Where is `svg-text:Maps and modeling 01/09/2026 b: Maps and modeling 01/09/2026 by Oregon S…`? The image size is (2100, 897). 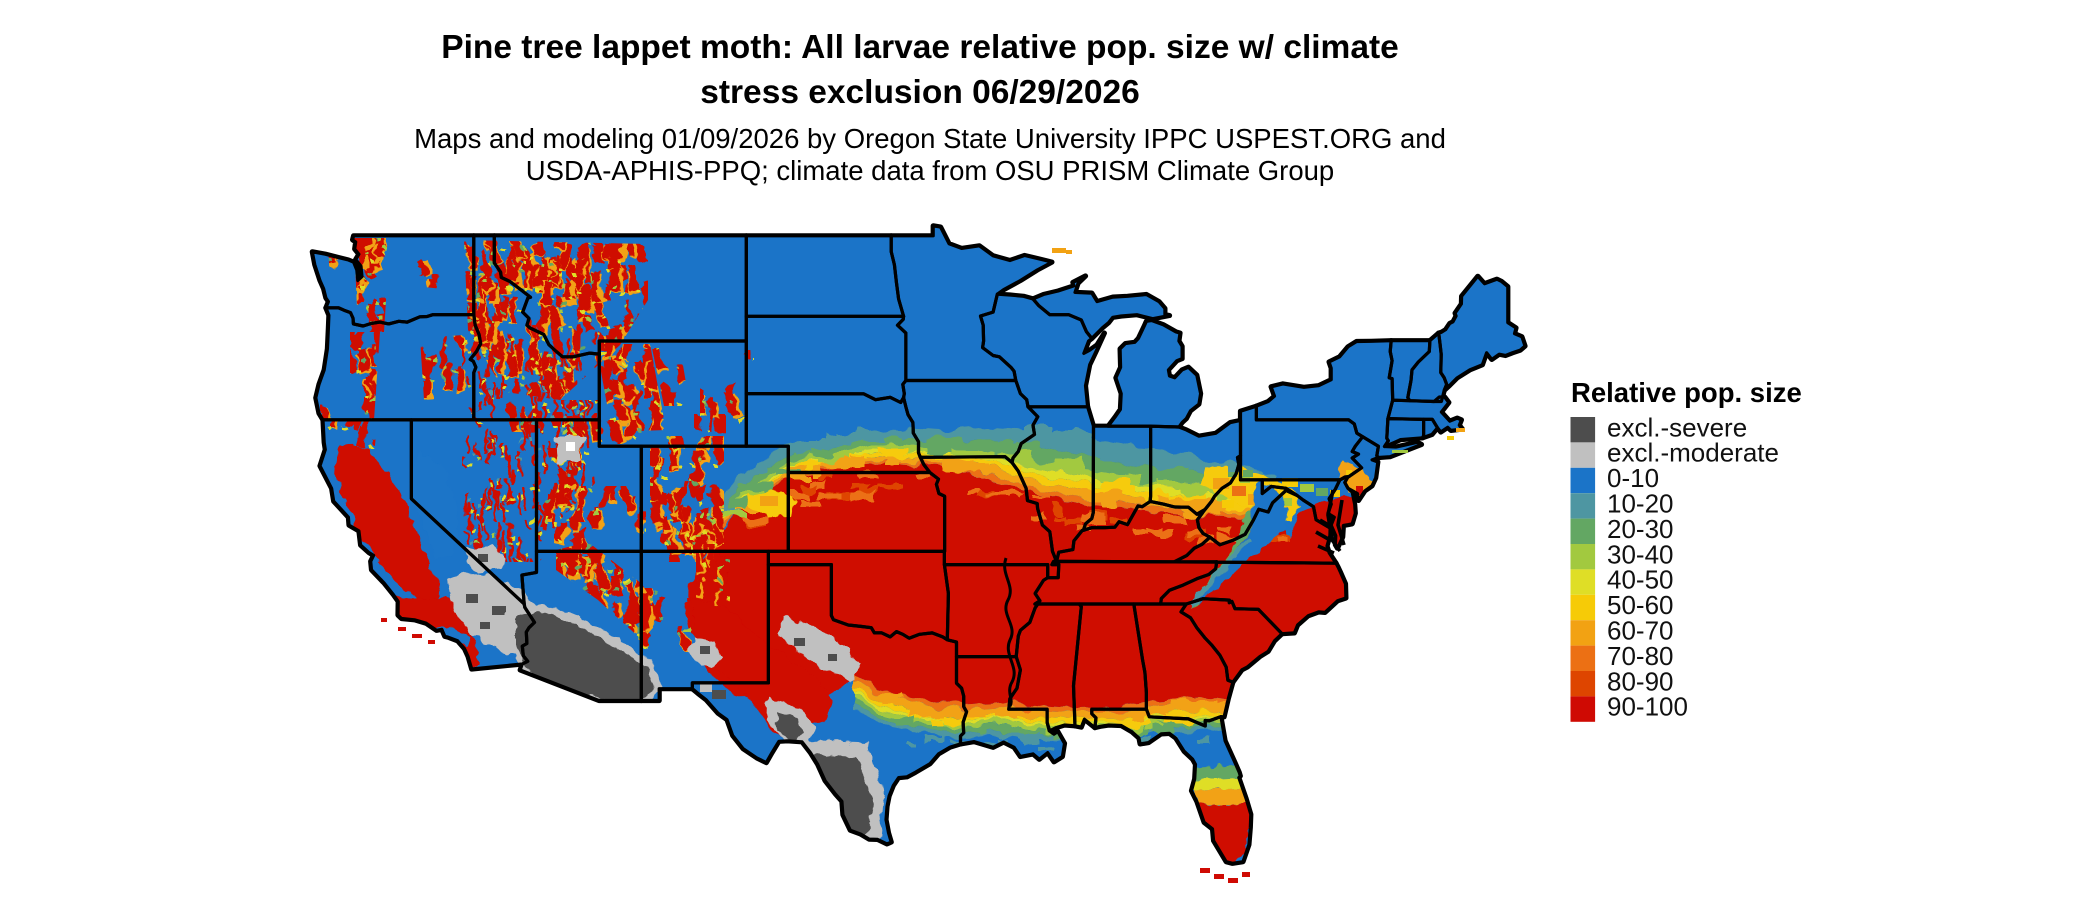 svg-text:Maps and modeling 01/09/2026 b: Maps and modeling 01/09/2026 by Oregon S… is located at coordinates (930, 138).